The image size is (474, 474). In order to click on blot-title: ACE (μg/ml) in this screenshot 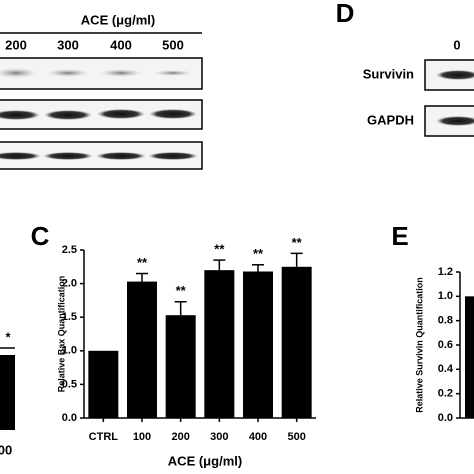, I will do `click(118, 19)`.